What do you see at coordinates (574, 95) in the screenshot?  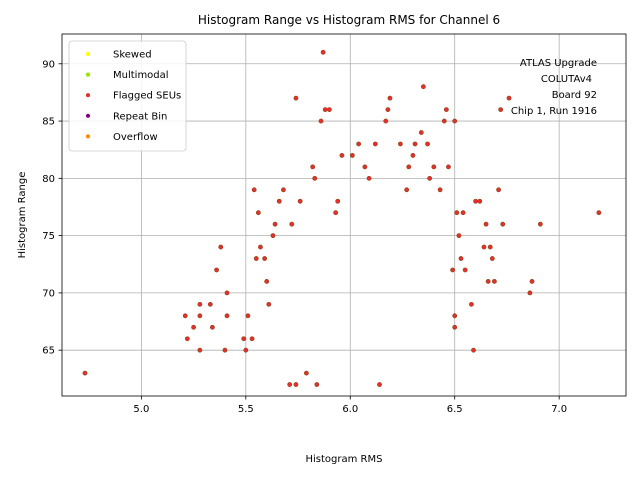 I see `annotation-line-3: Board 92` at bounding box center [574, 95].